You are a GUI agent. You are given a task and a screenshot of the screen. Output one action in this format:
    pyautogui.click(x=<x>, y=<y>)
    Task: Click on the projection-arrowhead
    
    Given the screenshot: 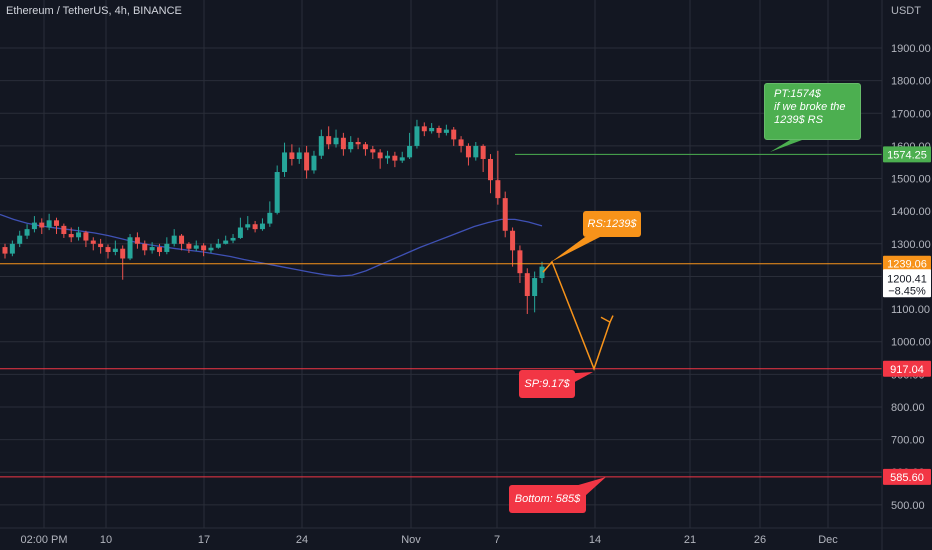 What is the action you would take?
    pyautogui.click(x=607, y=319)
    